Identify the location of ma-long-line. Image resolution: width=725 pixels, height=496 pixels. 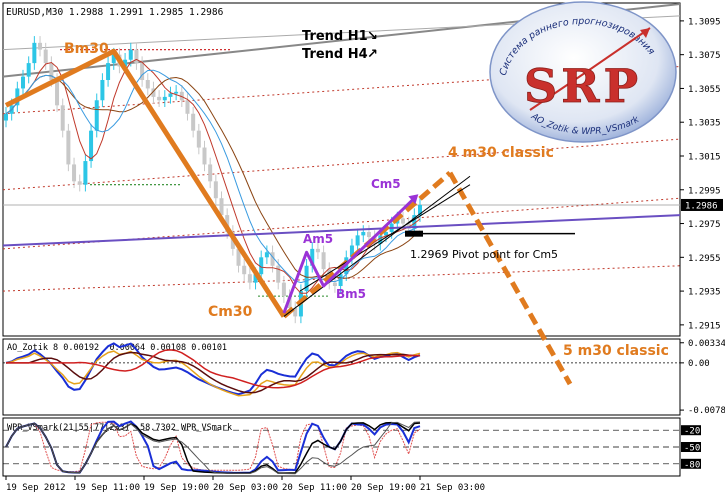
(341, 230).